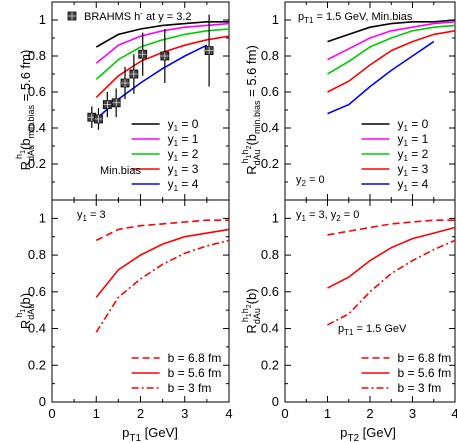 Image resolution: width=457 pixels, height=443 pixels. Describe the element at coordinates (327, 216) in the screenshot. I see `annotation-y1-3-y2-0: y1 = 3, y2 = 0` at that location.